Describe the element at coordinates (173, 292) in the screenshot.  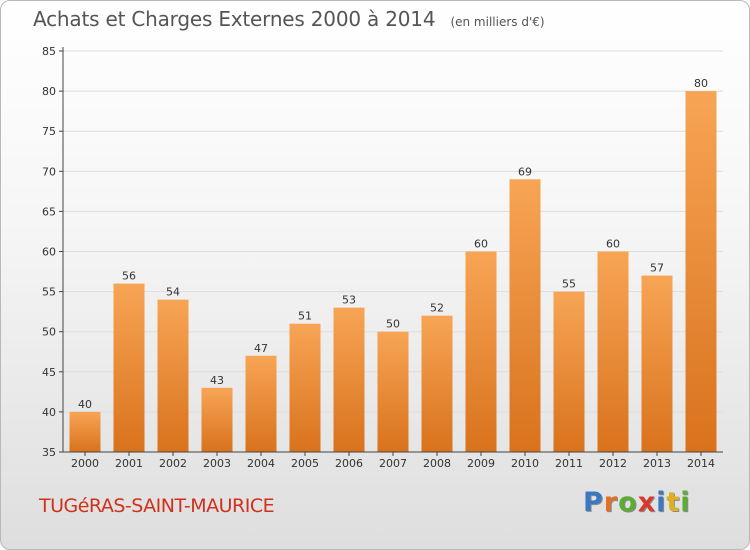
I see `data-label: 54` at that location.